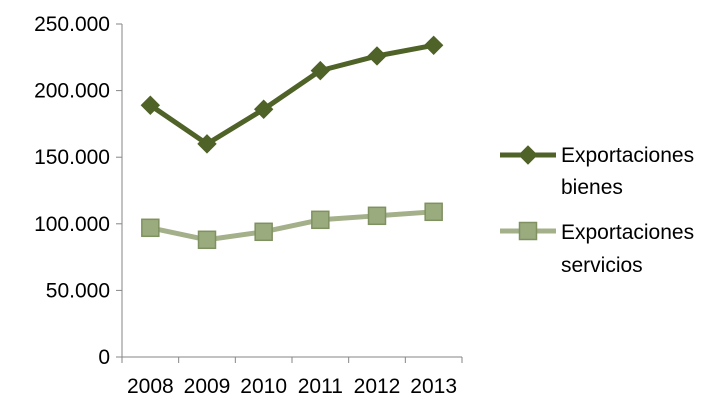 This screenshot has width=717, height=406. What do you see at coordinates (207, 386) in the screenshot?
I see `x-tick-label: 2009` at bounding box center [207, 386].